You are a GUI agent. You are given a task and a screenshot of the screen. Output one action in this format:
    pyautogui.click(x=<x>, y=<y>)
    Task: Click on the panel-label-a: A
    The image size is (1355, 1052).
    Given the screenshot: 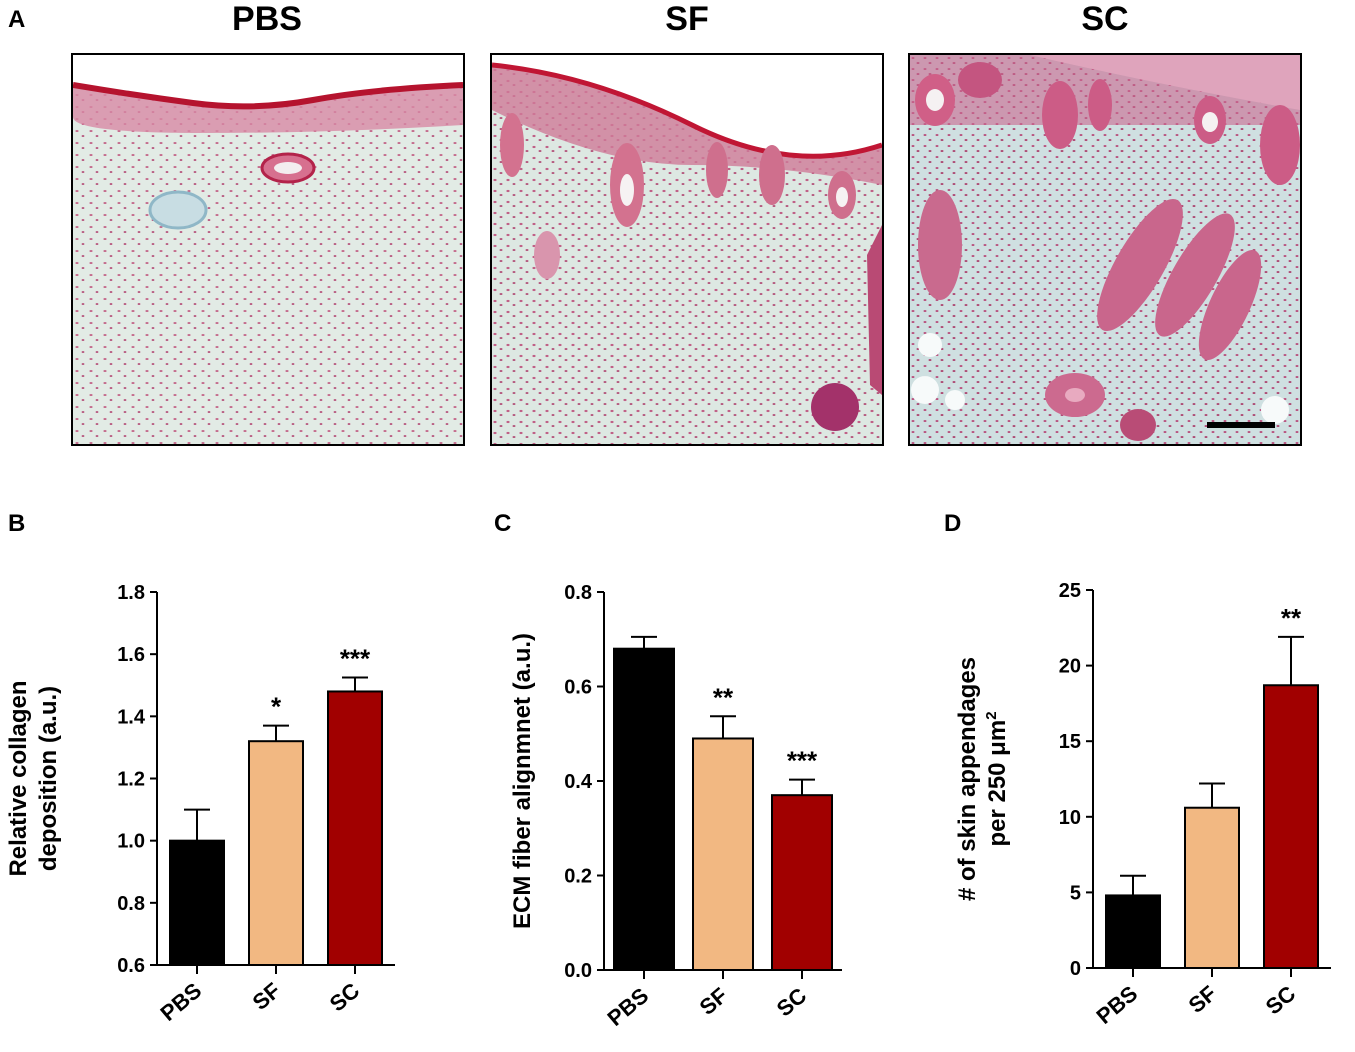 What is the action you would take?
    pyautogui.click(x=17, y=19)
    